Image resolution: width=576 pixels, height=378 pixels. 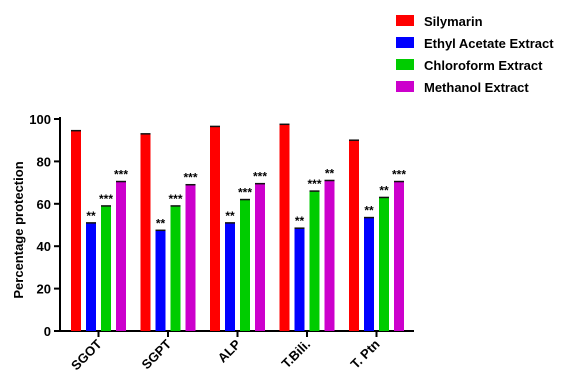 I want to click on bar-methanol-extract-alp, so click(x=260, y=257).